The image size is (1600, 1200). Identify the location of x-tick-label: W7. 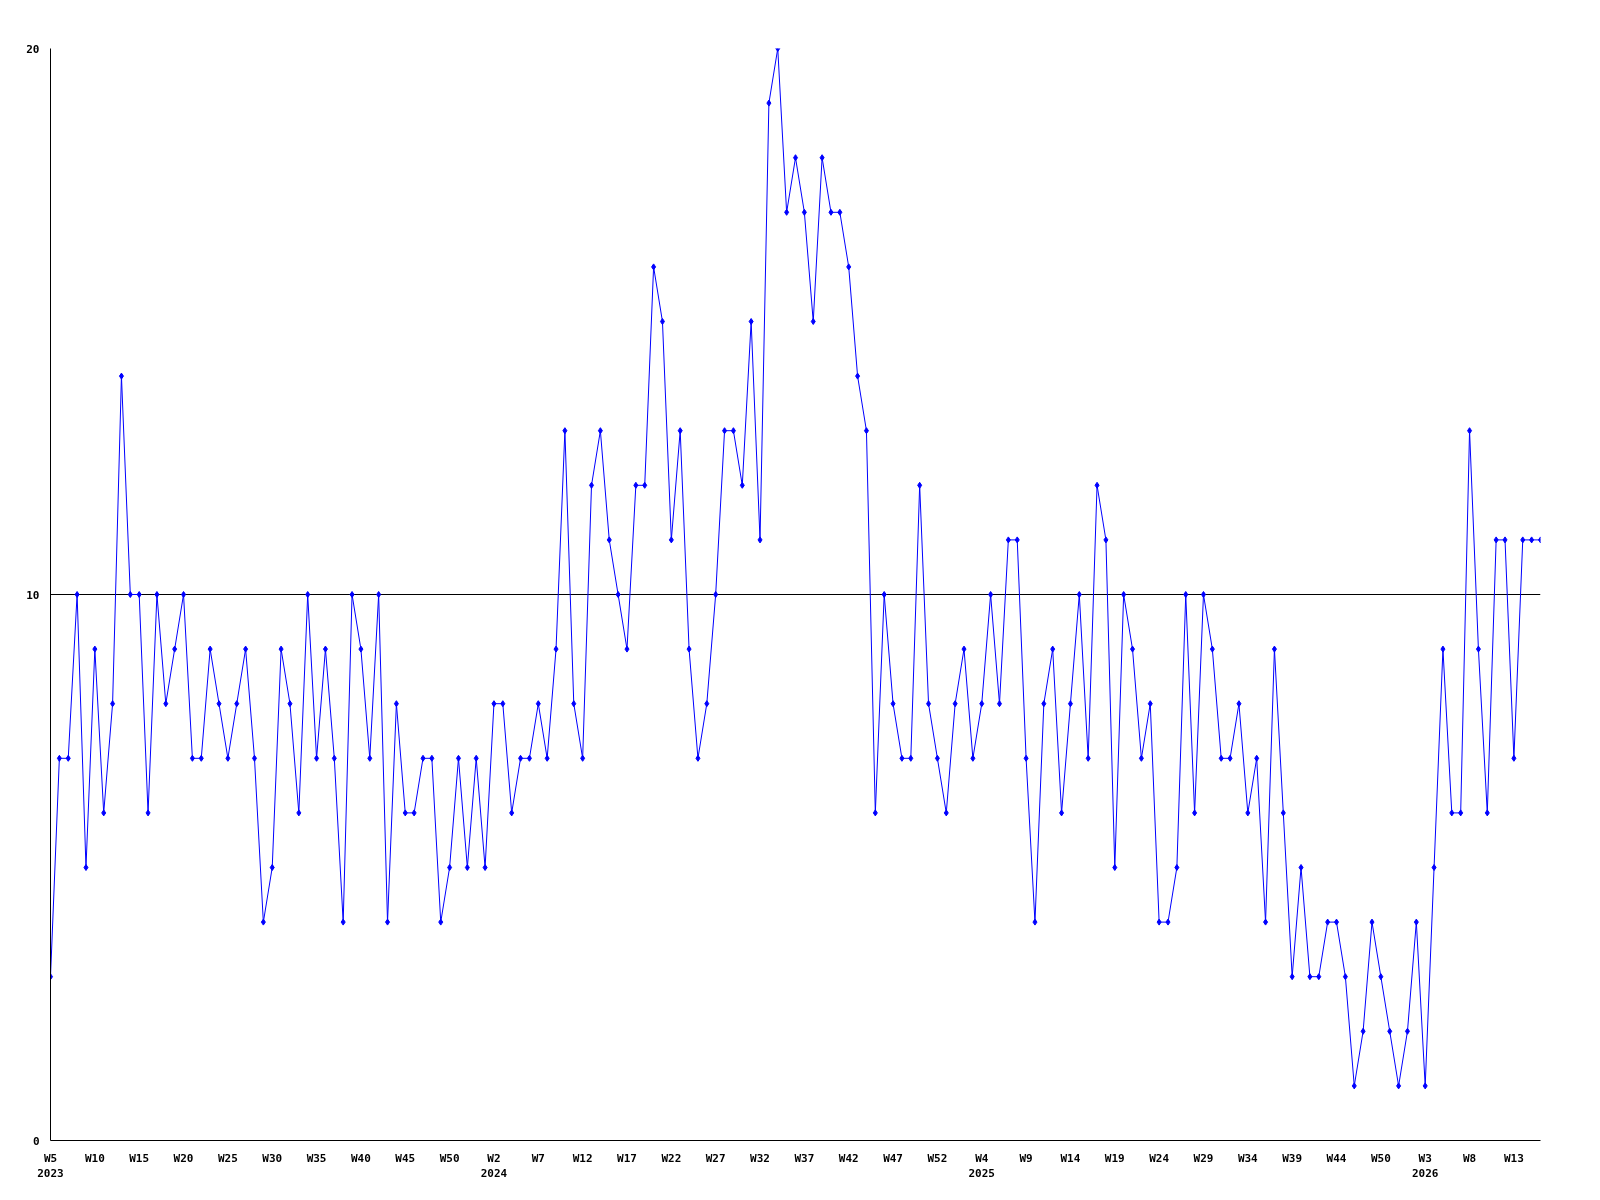
(538, 1158).